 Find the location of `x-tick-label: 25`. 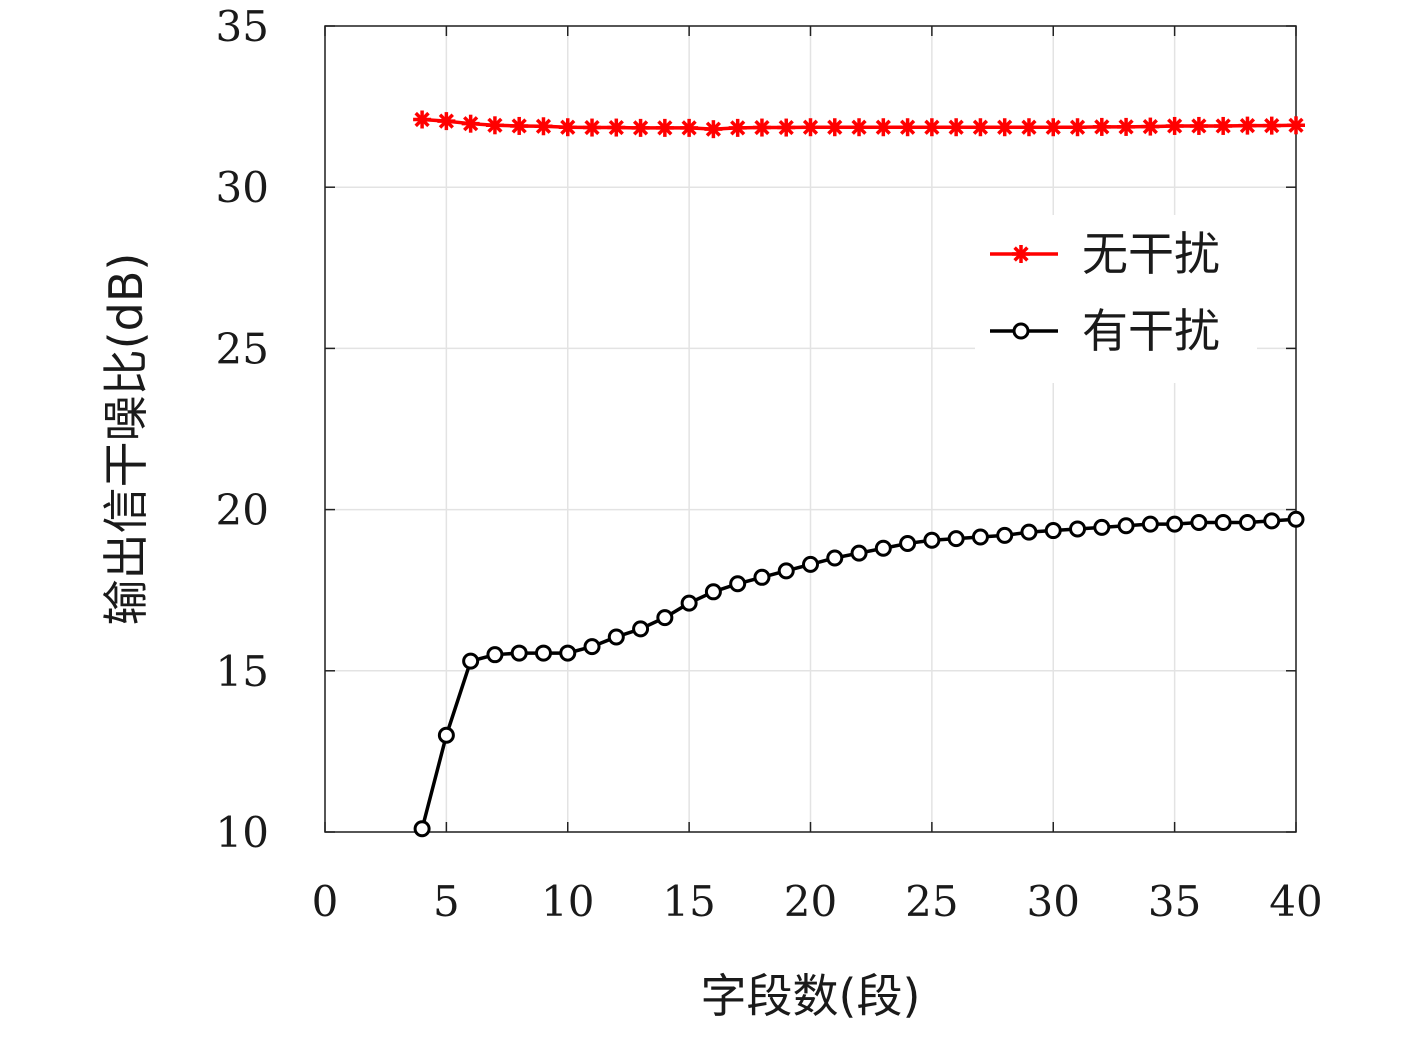

x-tick-label: 25 is located at coordinates (931, 901).